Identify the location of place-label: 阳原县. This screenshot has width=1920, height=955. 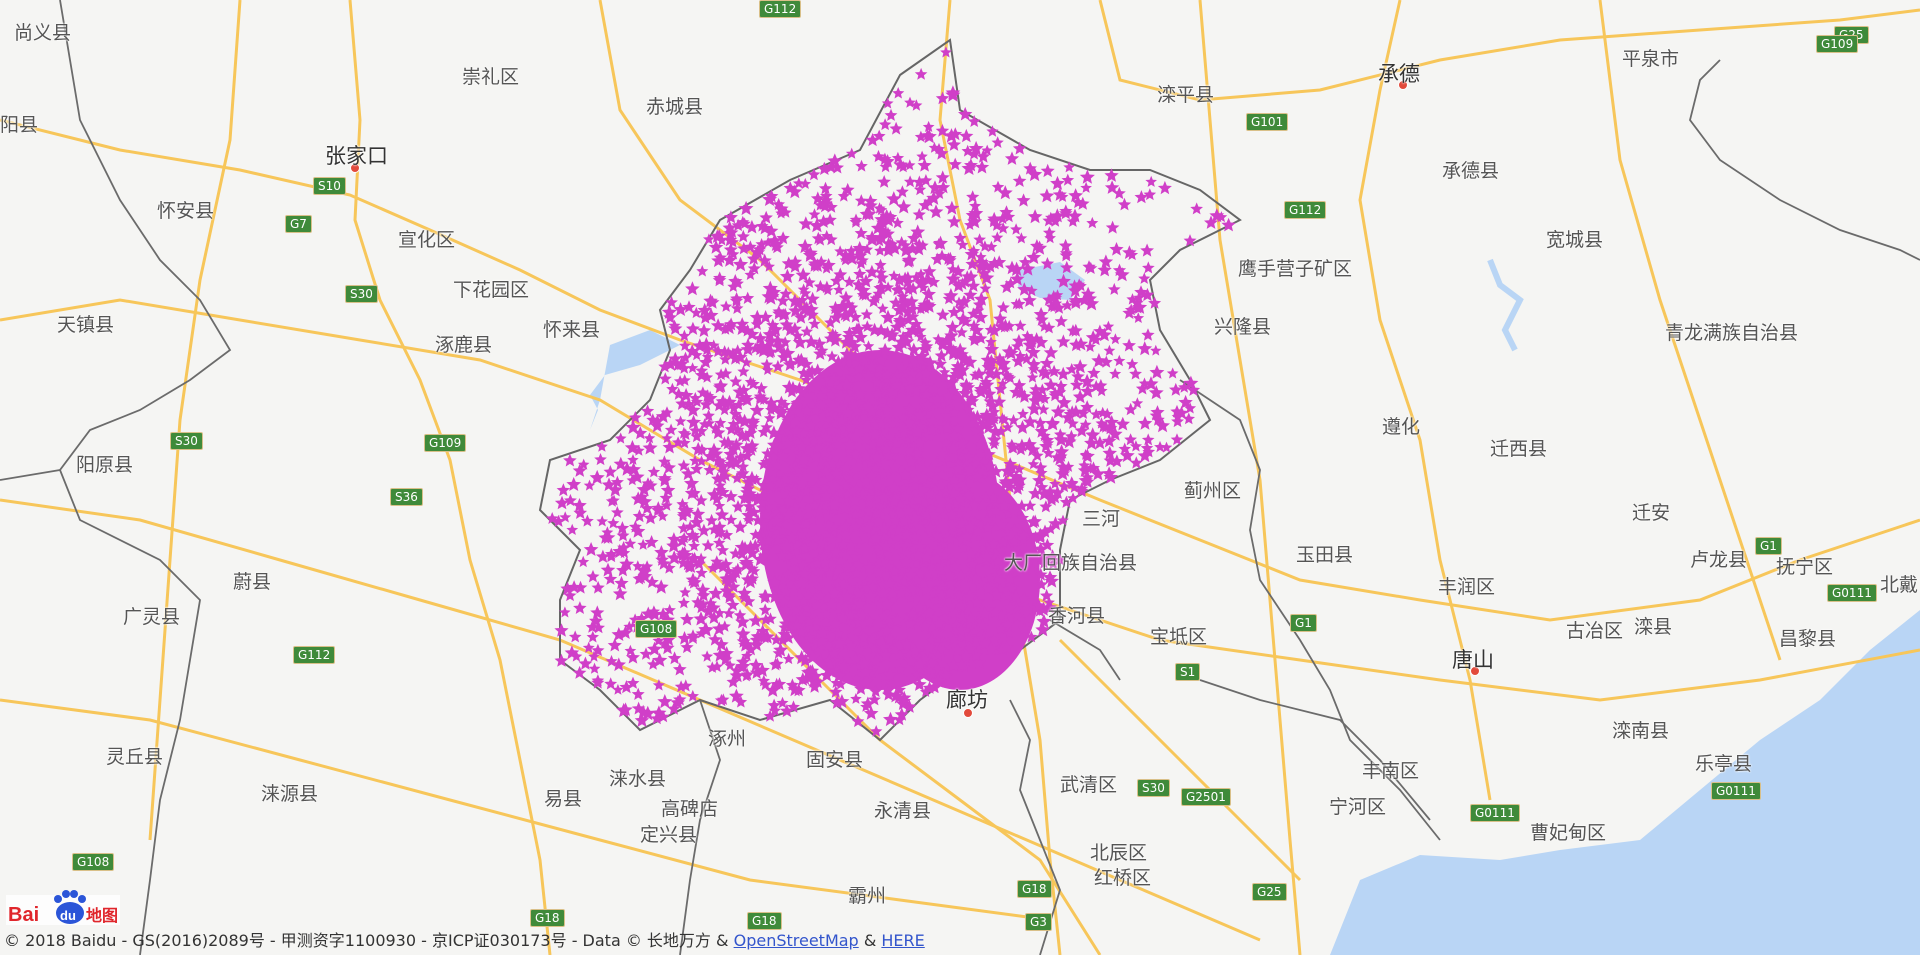
(105, 465).